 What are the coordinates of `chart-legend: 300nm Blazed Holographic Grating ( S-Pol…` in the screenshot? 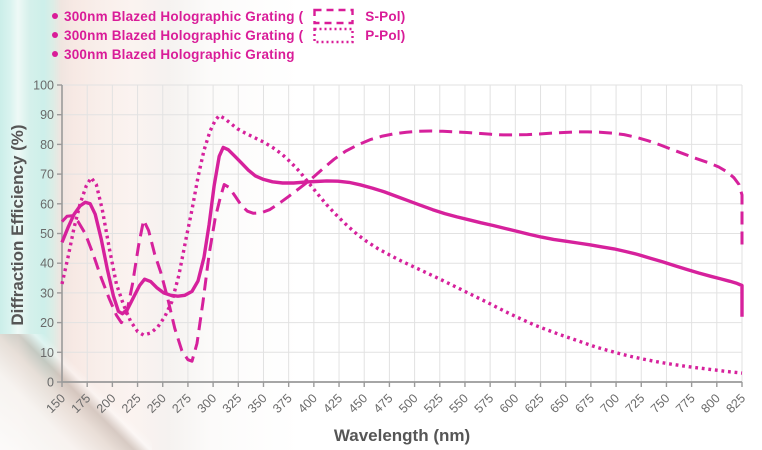 It's located at (228, 35).